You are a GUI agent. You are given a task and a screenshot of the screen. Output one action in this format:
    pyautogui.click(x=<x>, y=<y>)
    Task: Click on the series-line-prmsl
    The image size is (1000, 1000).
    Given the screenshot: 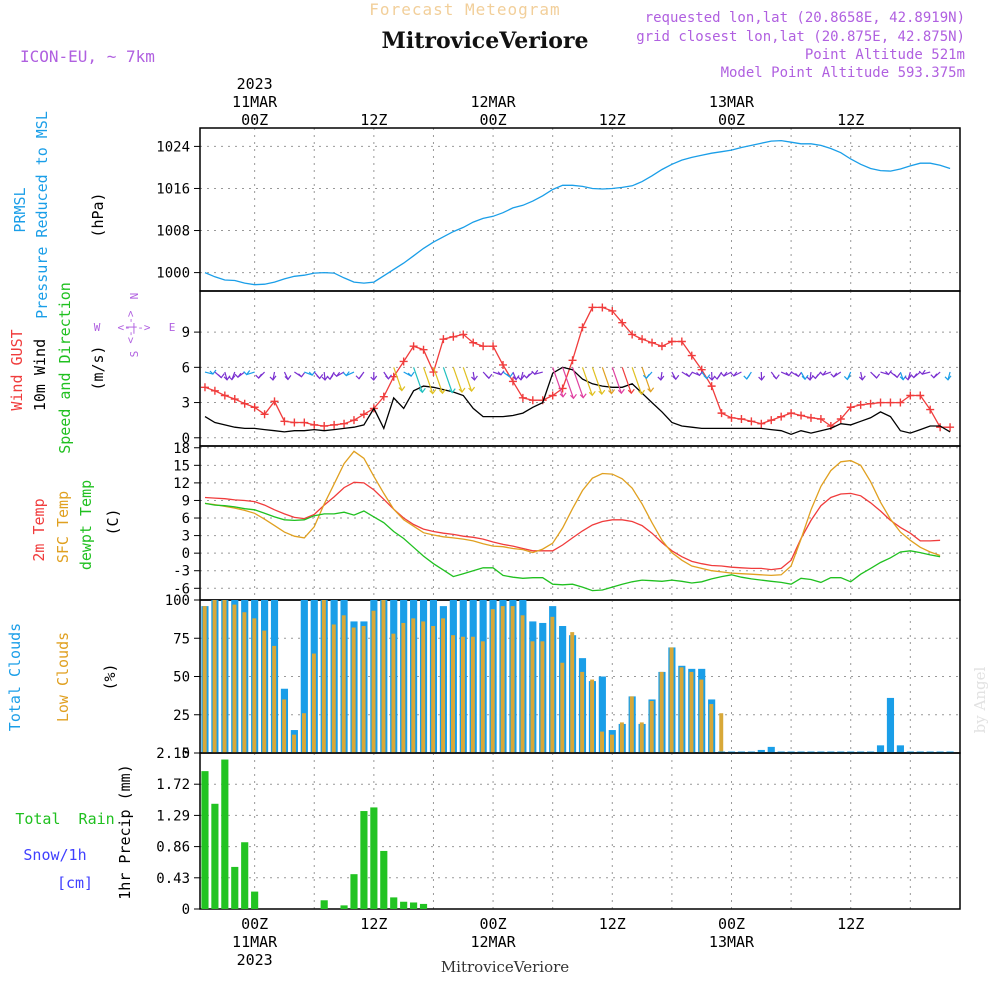 What is the action you would take?
    pyautogui.click(x=577, y=212)
    